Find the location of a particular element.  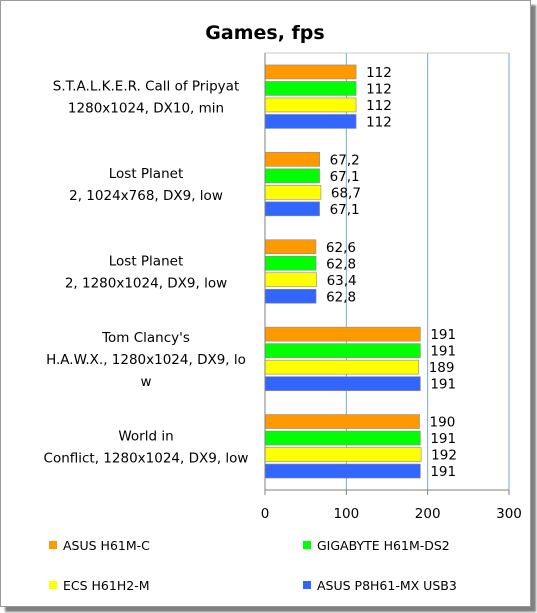

category-label-0-0: S.T.A.L.K.E.R. Call of Pripyat is located at coordinates (146, 87).